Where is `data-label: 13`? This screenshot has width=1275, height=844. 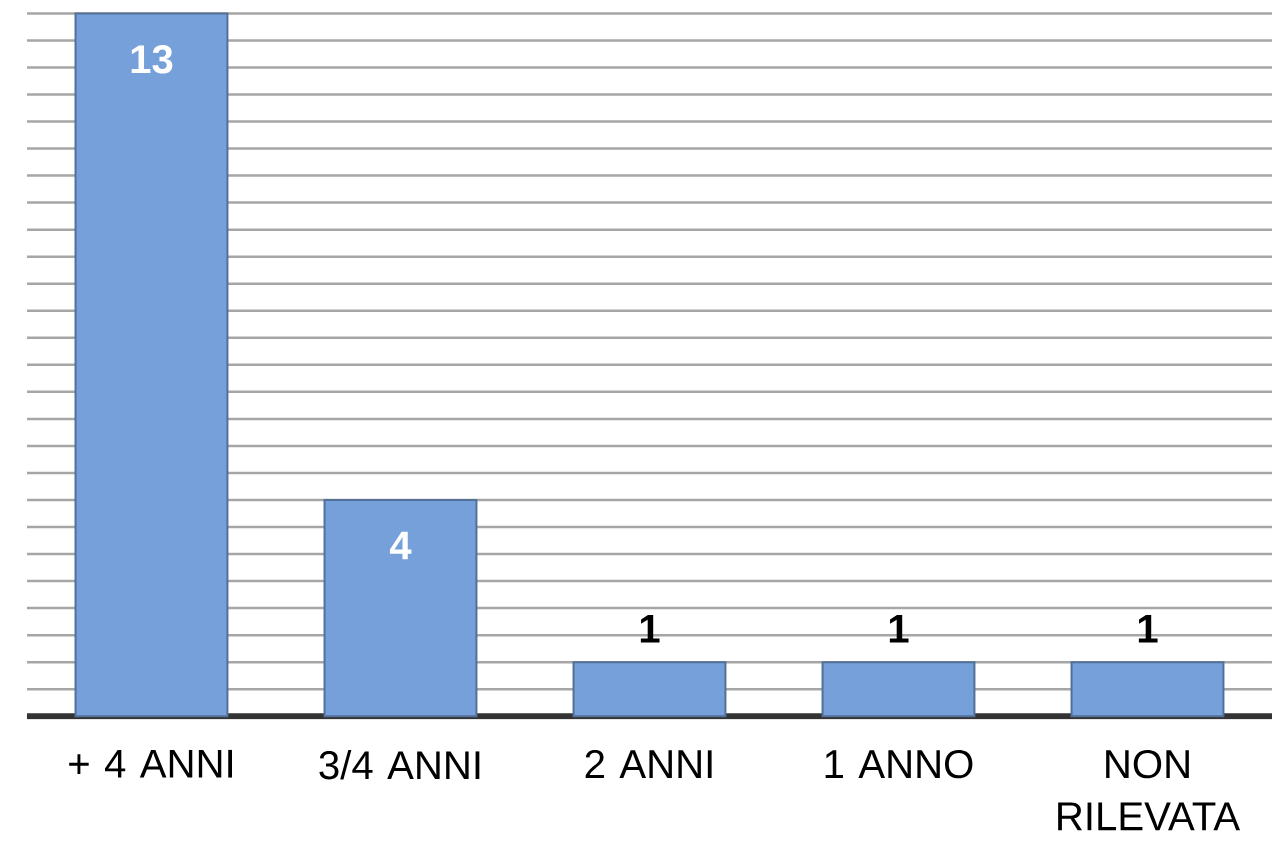 data-label: 13 is located at coordinates (152, 59).